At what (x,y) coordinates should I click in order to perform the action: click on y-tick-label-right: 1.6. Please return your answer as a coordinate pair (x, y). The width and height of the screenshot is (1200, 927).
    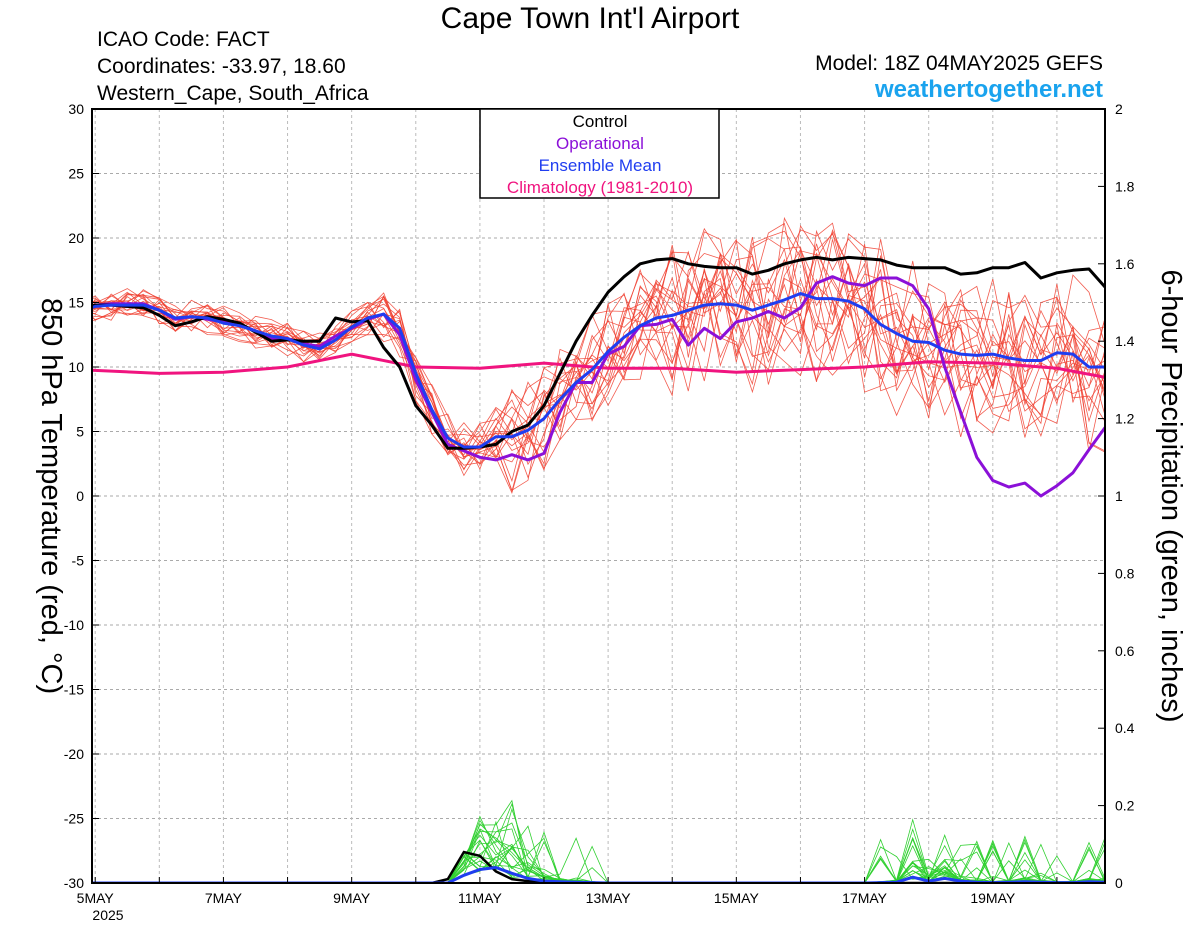
    Looking at the image, I should click on (1125, 264).